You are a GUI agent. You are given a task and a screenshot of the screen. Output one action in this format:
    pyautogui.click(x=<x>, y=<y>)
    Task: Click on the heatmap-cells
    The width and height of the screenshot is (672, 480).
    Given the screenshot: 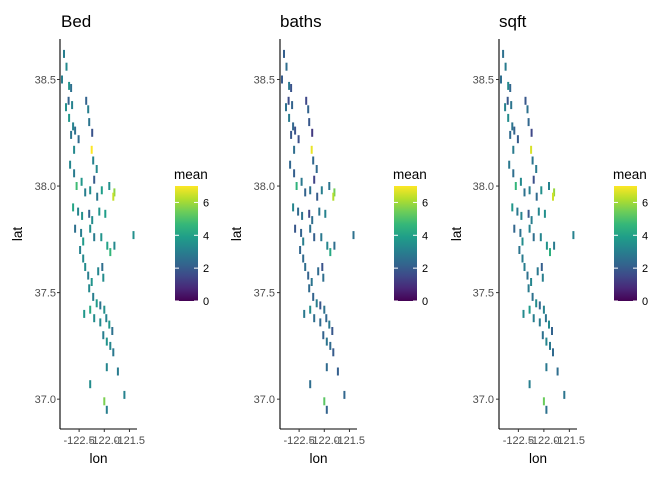 What is the action you would take?
    pyautogui.click(x=537, y=231)
    